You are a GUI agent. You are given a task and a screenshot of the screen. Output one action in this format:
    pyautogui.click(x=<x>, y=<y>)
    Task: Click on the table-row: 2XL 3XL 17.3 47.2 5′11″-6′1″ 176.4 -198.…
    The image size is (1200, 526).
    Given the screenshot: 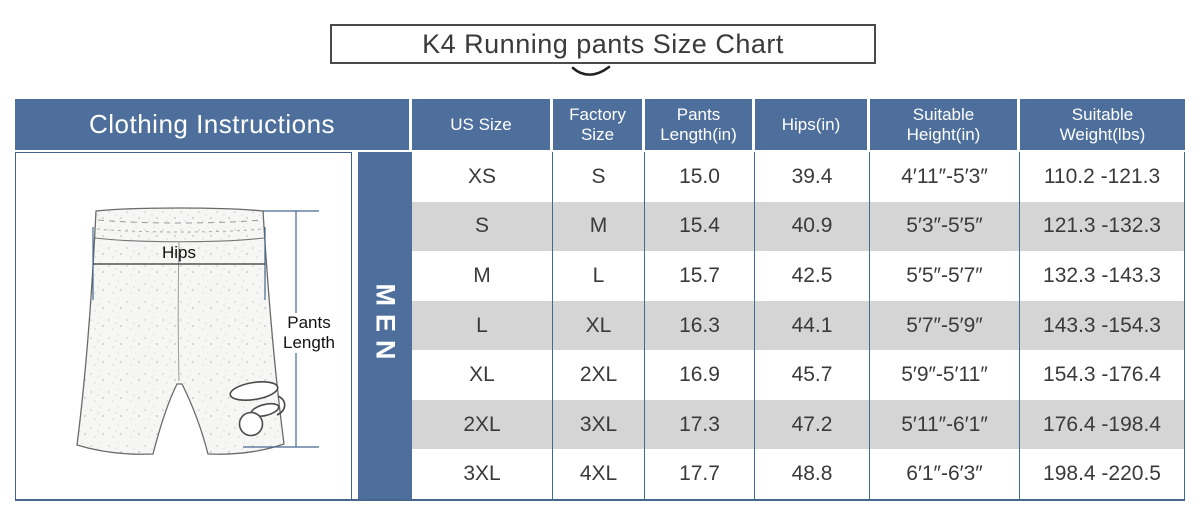 What is the action you would take?
    pyautogui.click(x=798, y=424)
    